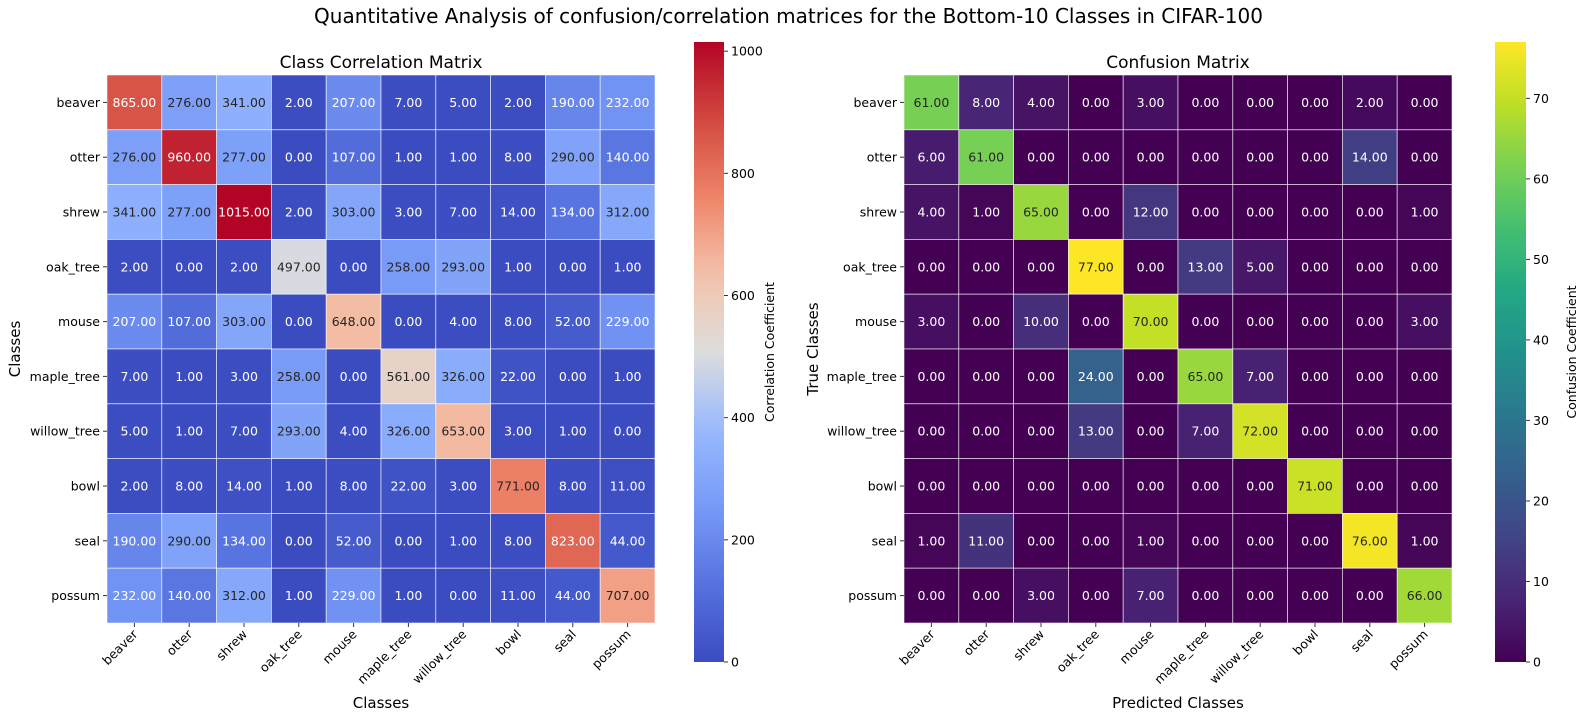 This screenshot has height=724, width=1577. I want to click on corr-cell-r7-c1, so click(189, 486).